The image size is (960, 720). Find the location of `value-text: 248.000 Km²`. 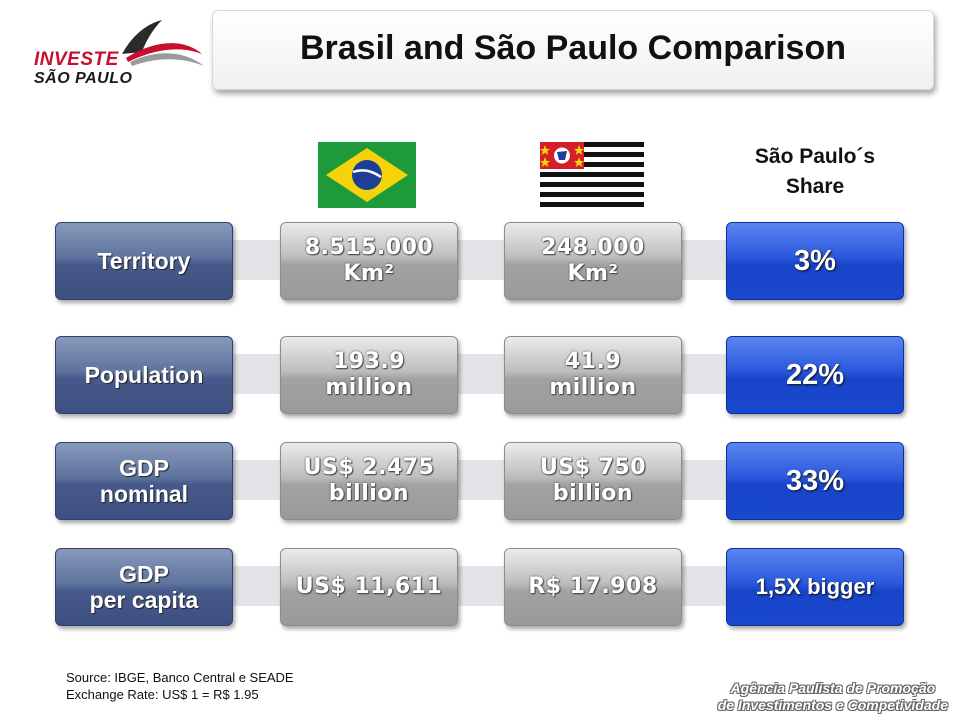

value-text: 248.000 Km² is located at coordinates (593, 260).